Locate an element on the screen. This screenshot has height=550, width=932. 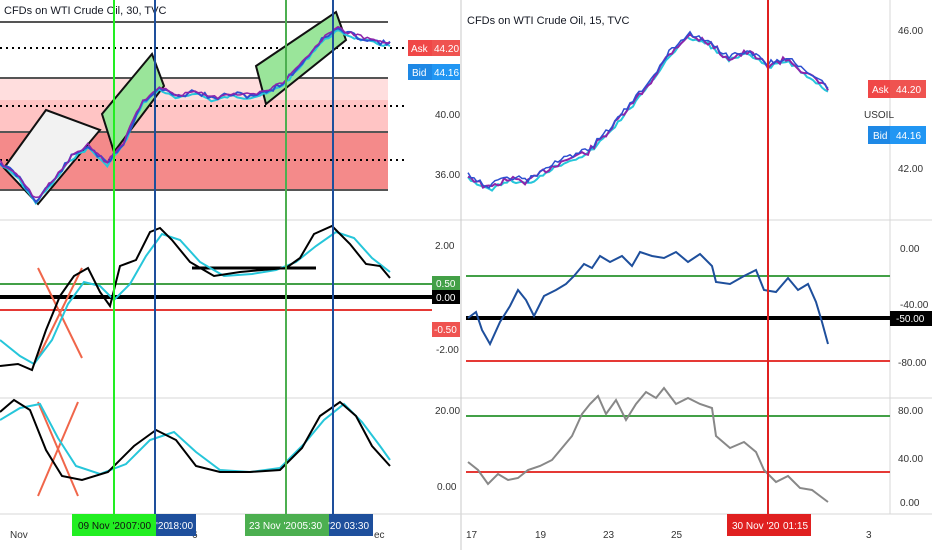
marker-time: 01:15 is located at coordinates (795, 526).